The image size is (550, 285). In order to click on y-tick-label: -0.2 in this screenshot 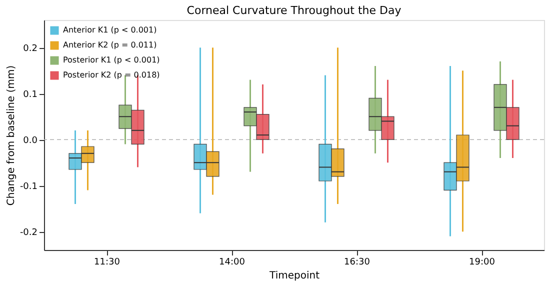, I will do `click(29, 233)`.